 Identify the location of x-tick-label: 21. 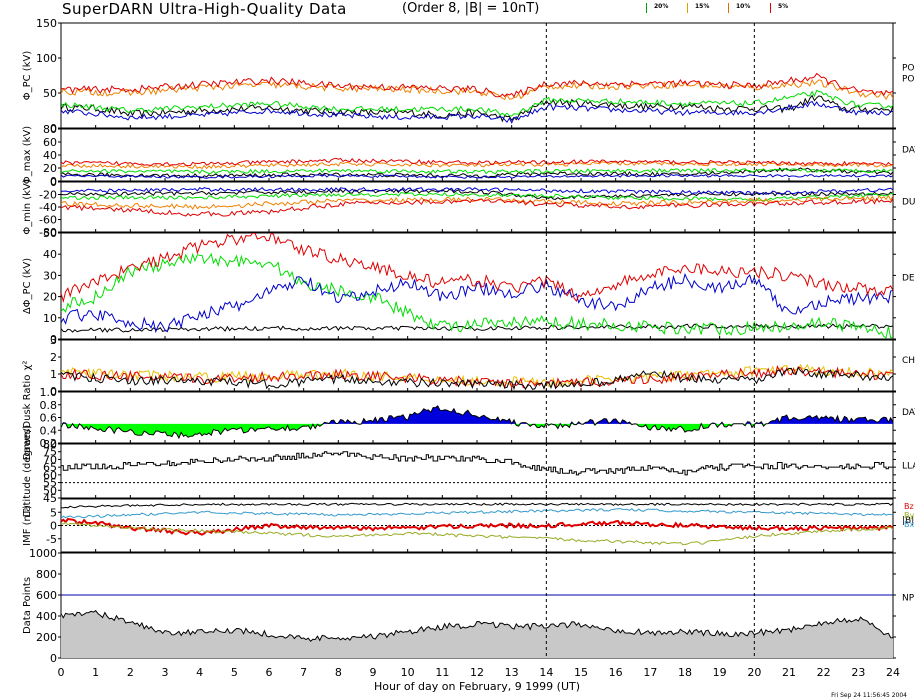
(789, 672).